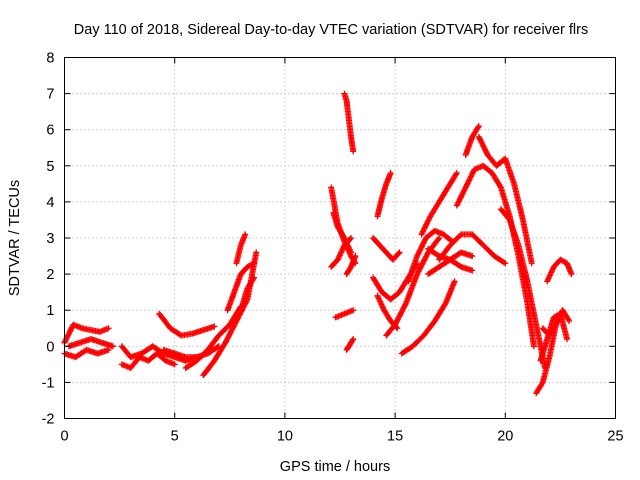 Image resolution: width=640 pixels, height=480 pixels. I want to click on x-tick-label: 20, so click(505, 437).